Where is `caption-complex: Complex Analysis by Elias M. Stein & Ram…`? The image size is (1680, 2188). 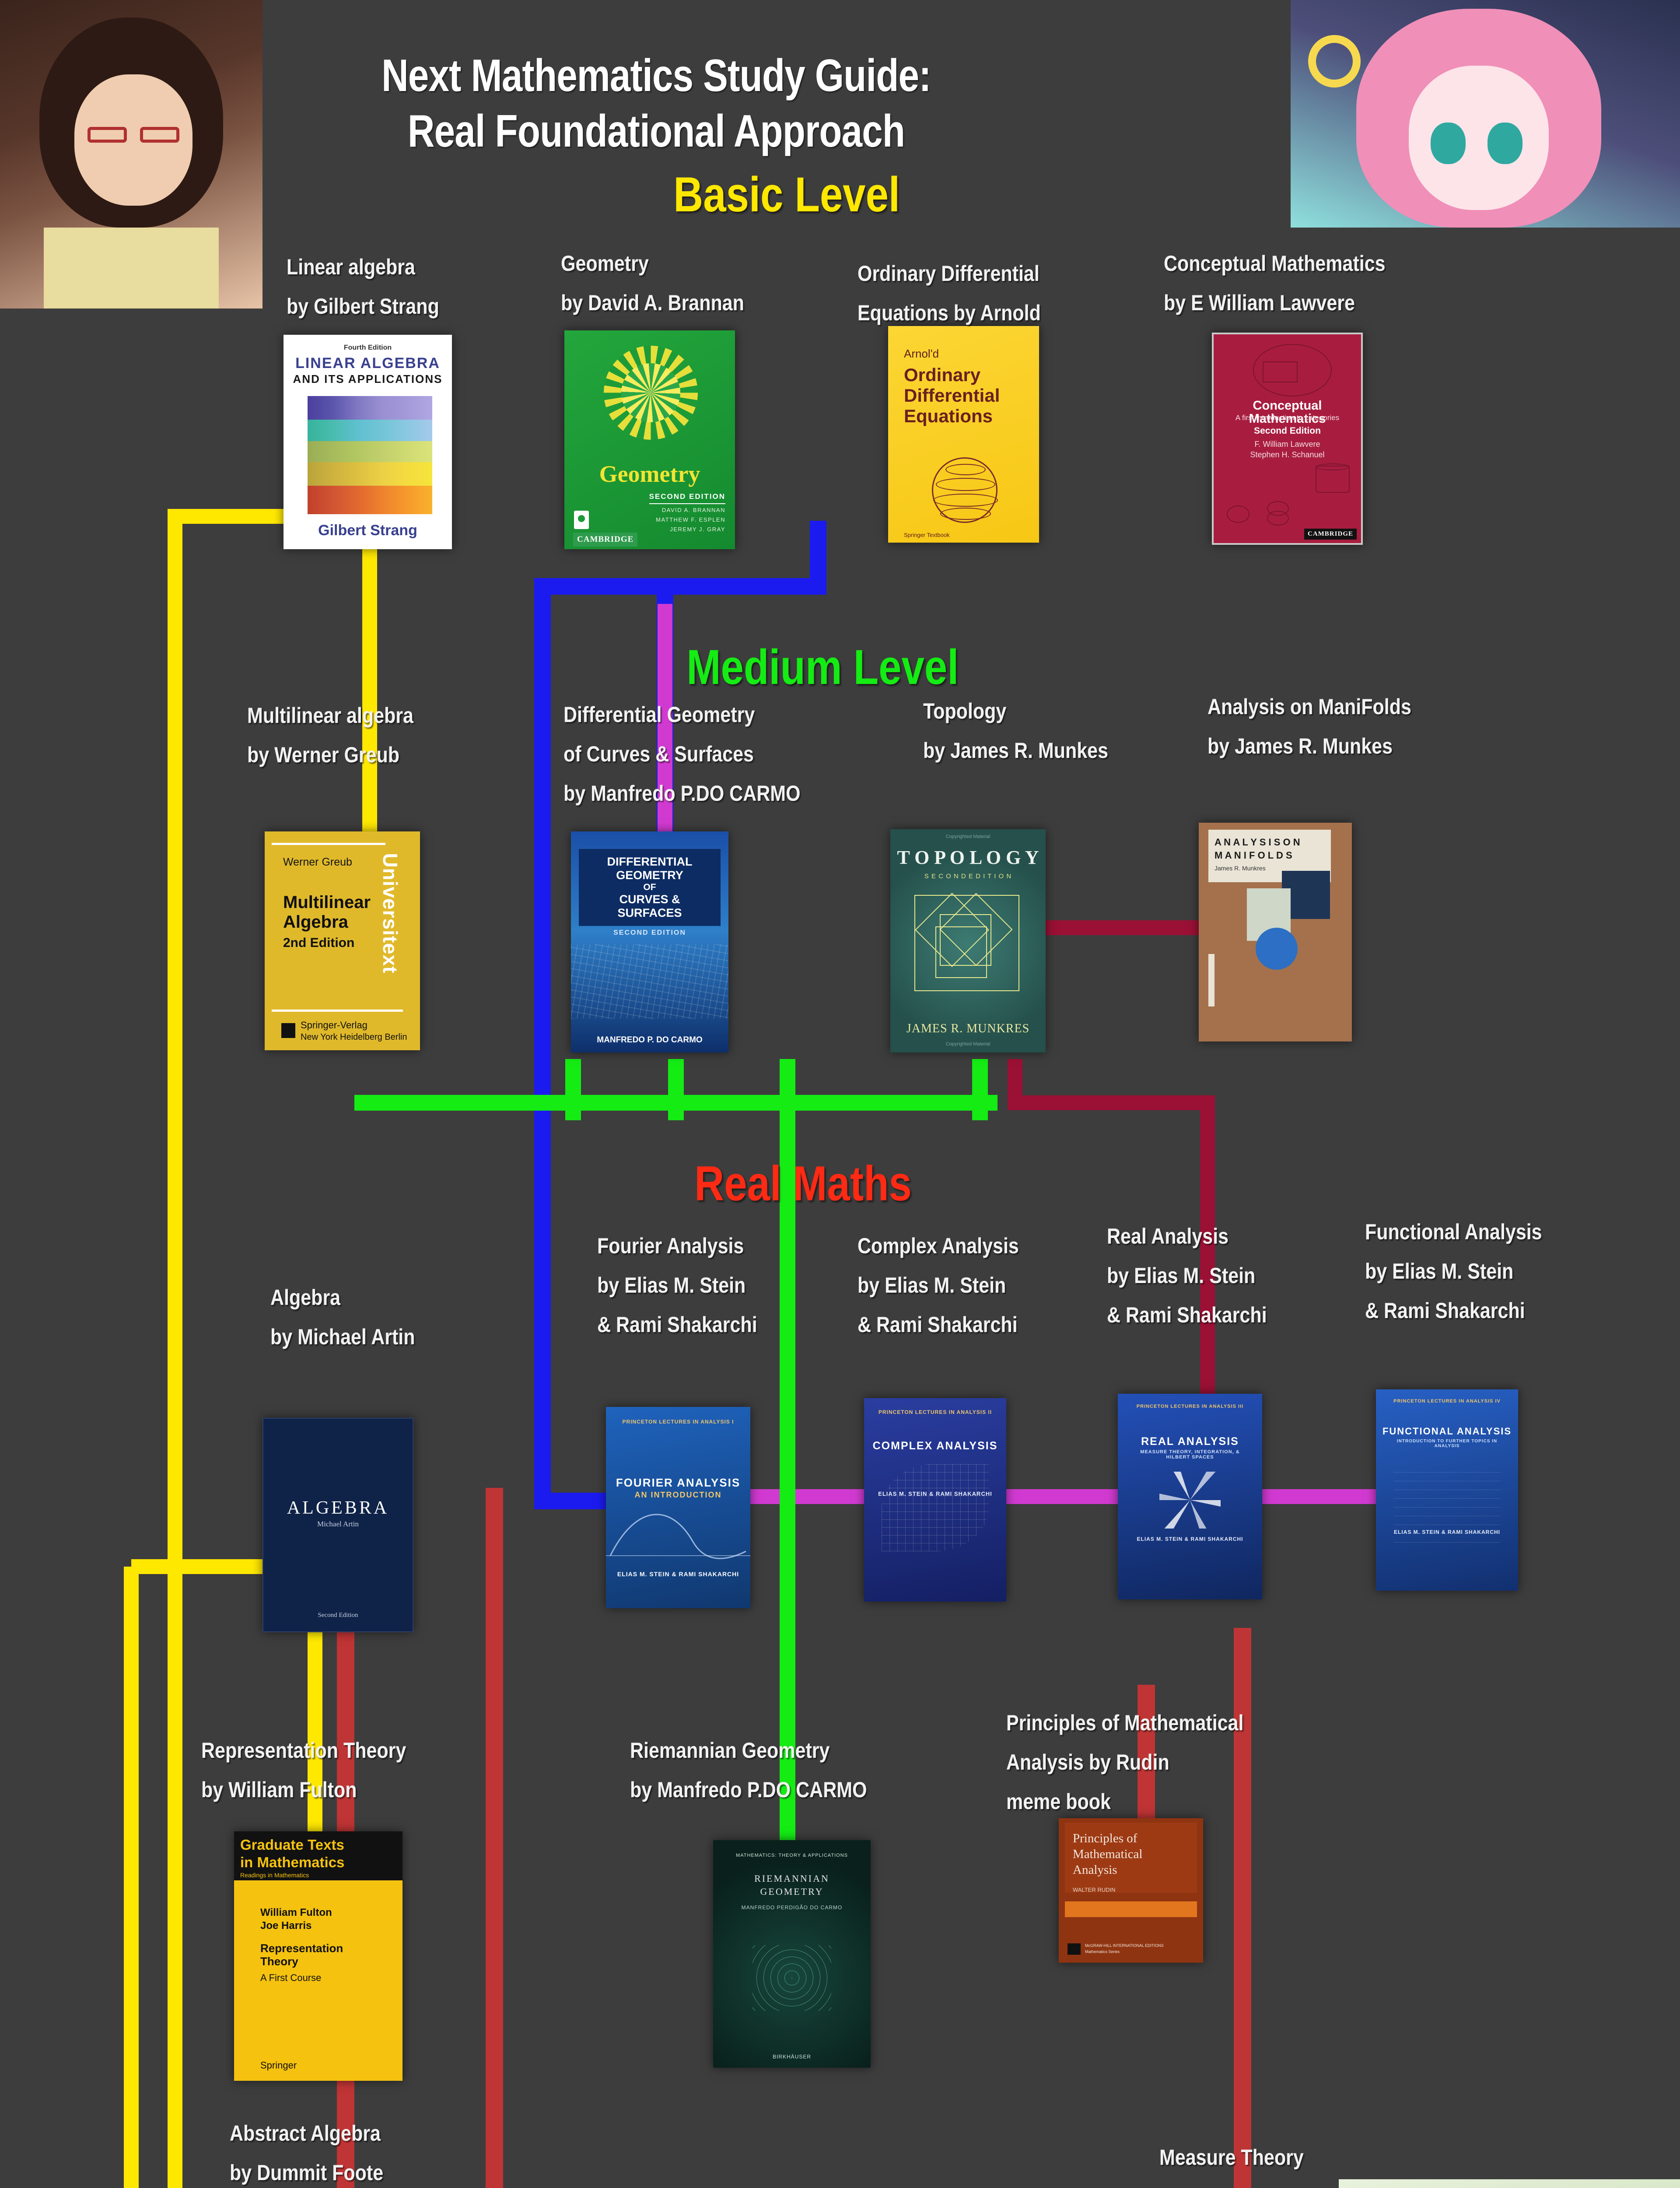 caption-complex: Complex Analysis by Elias M. Stein & Ram… is located at coordinates (938, 1294).